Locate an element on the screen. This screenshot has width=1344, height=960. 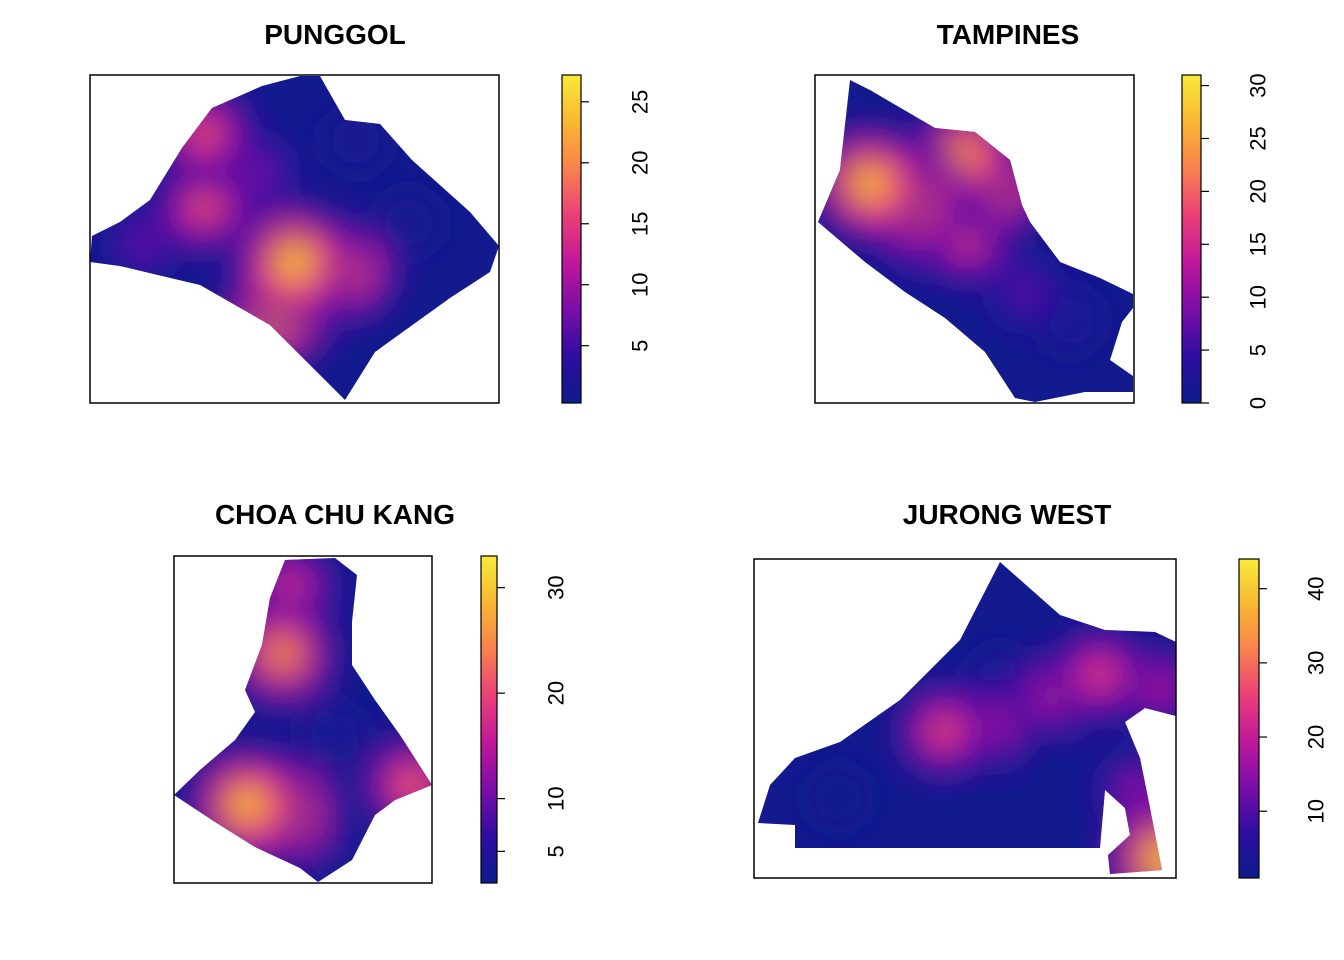
panel-title-tampines: TAMPINES is located at coordinates (1008, 34).